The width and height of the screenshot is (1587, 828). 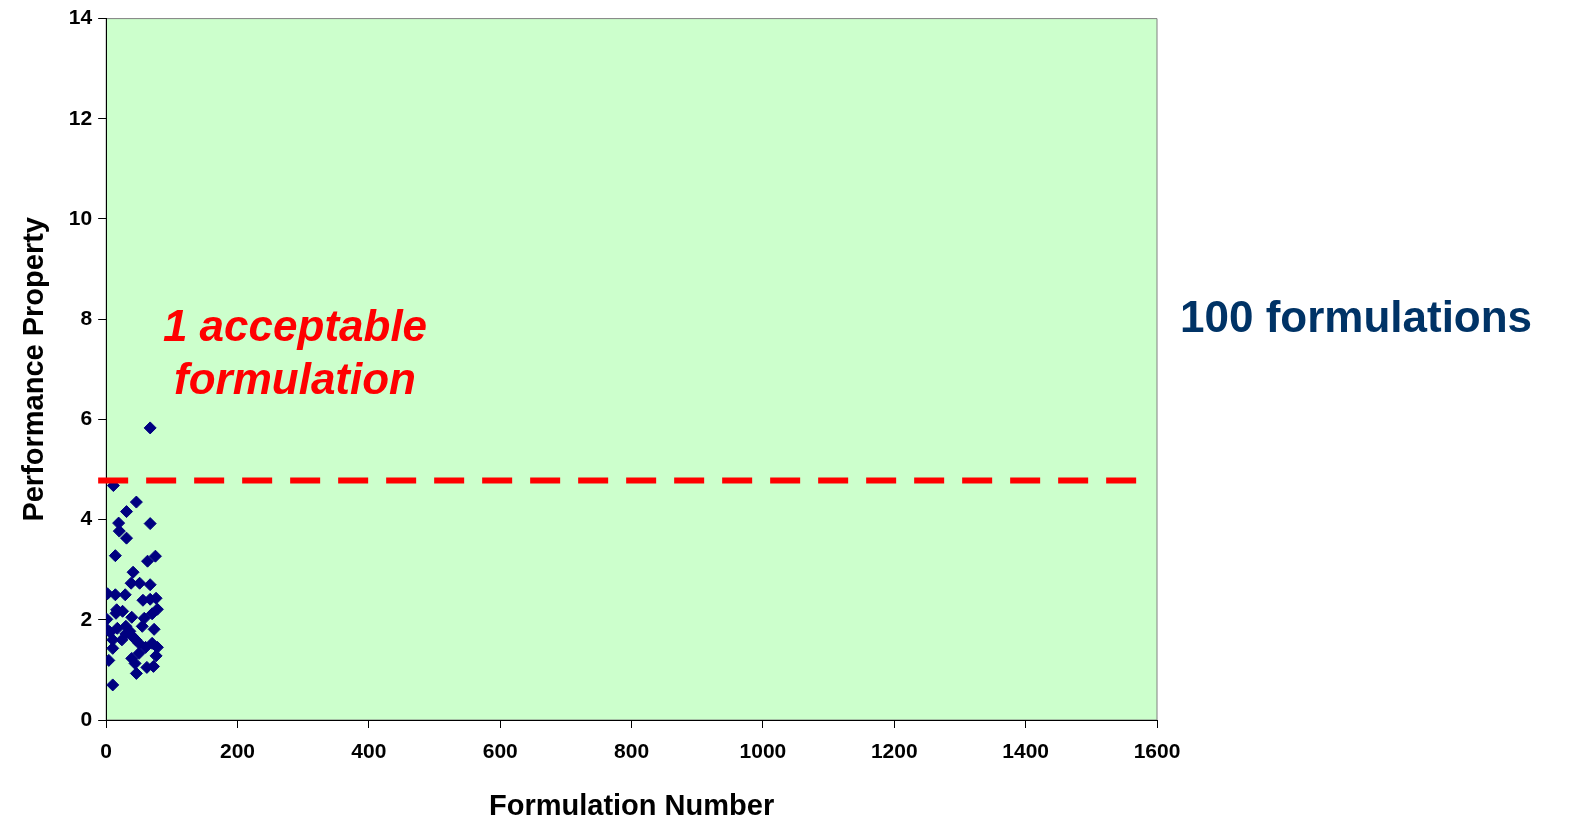 I want to click on y-tick-label: 4, so click(x=86, y=518).